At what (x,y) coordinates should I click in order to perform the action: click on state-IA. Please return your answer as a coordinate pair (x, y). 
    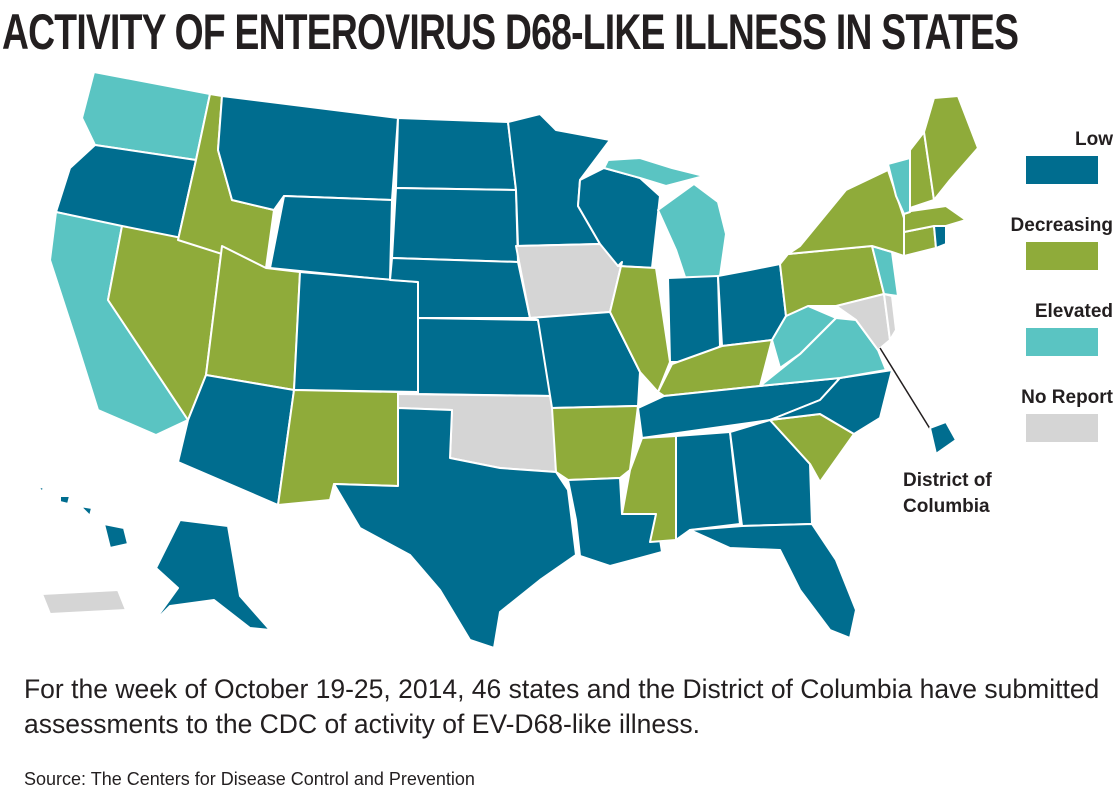
    Looking at the image, I should click on (569, 281).